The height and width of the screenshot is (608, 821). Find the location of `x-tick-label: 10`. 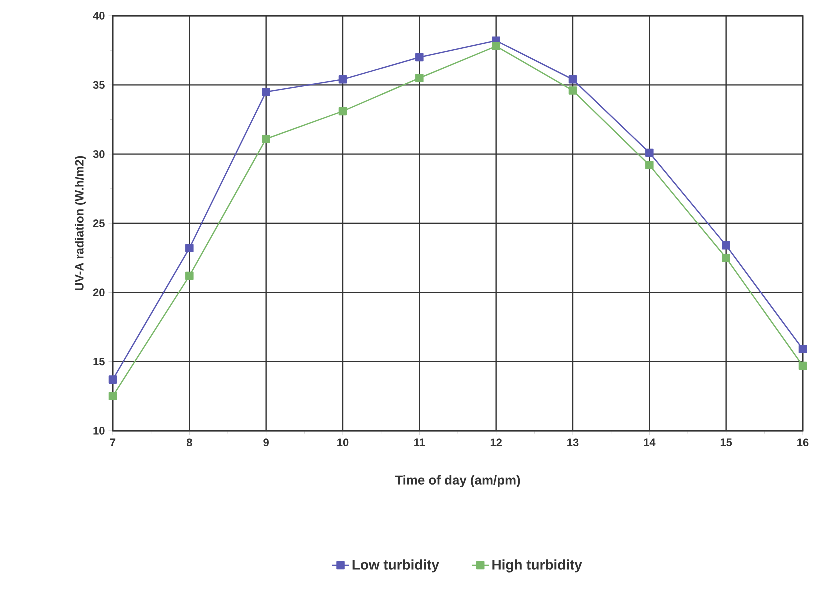

x-tick-label: 10 is located at coordinates (343, 442).